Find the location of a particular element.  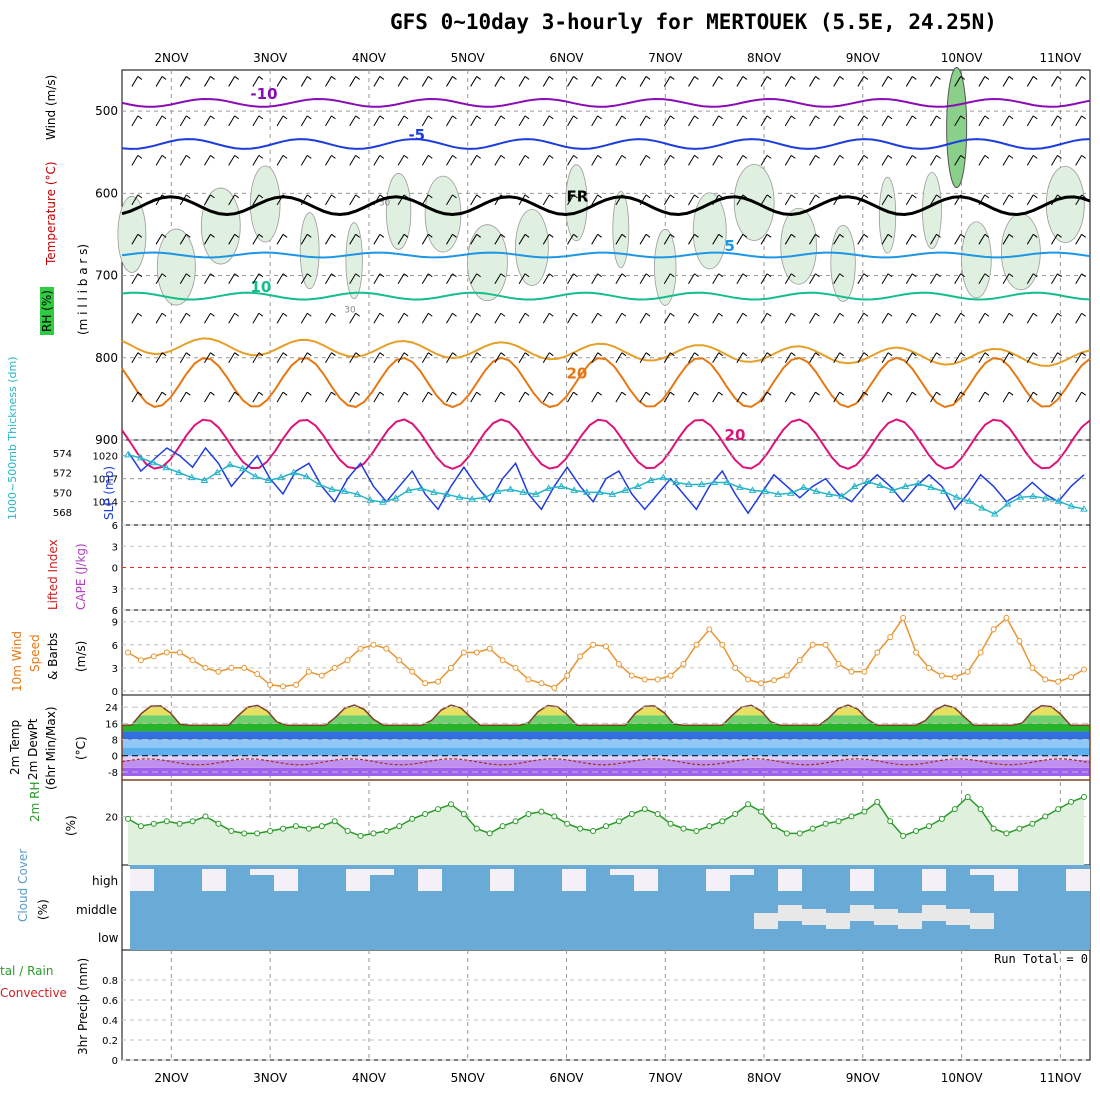

slp-tick-label: 1017 is located at coordinates (105, 480).